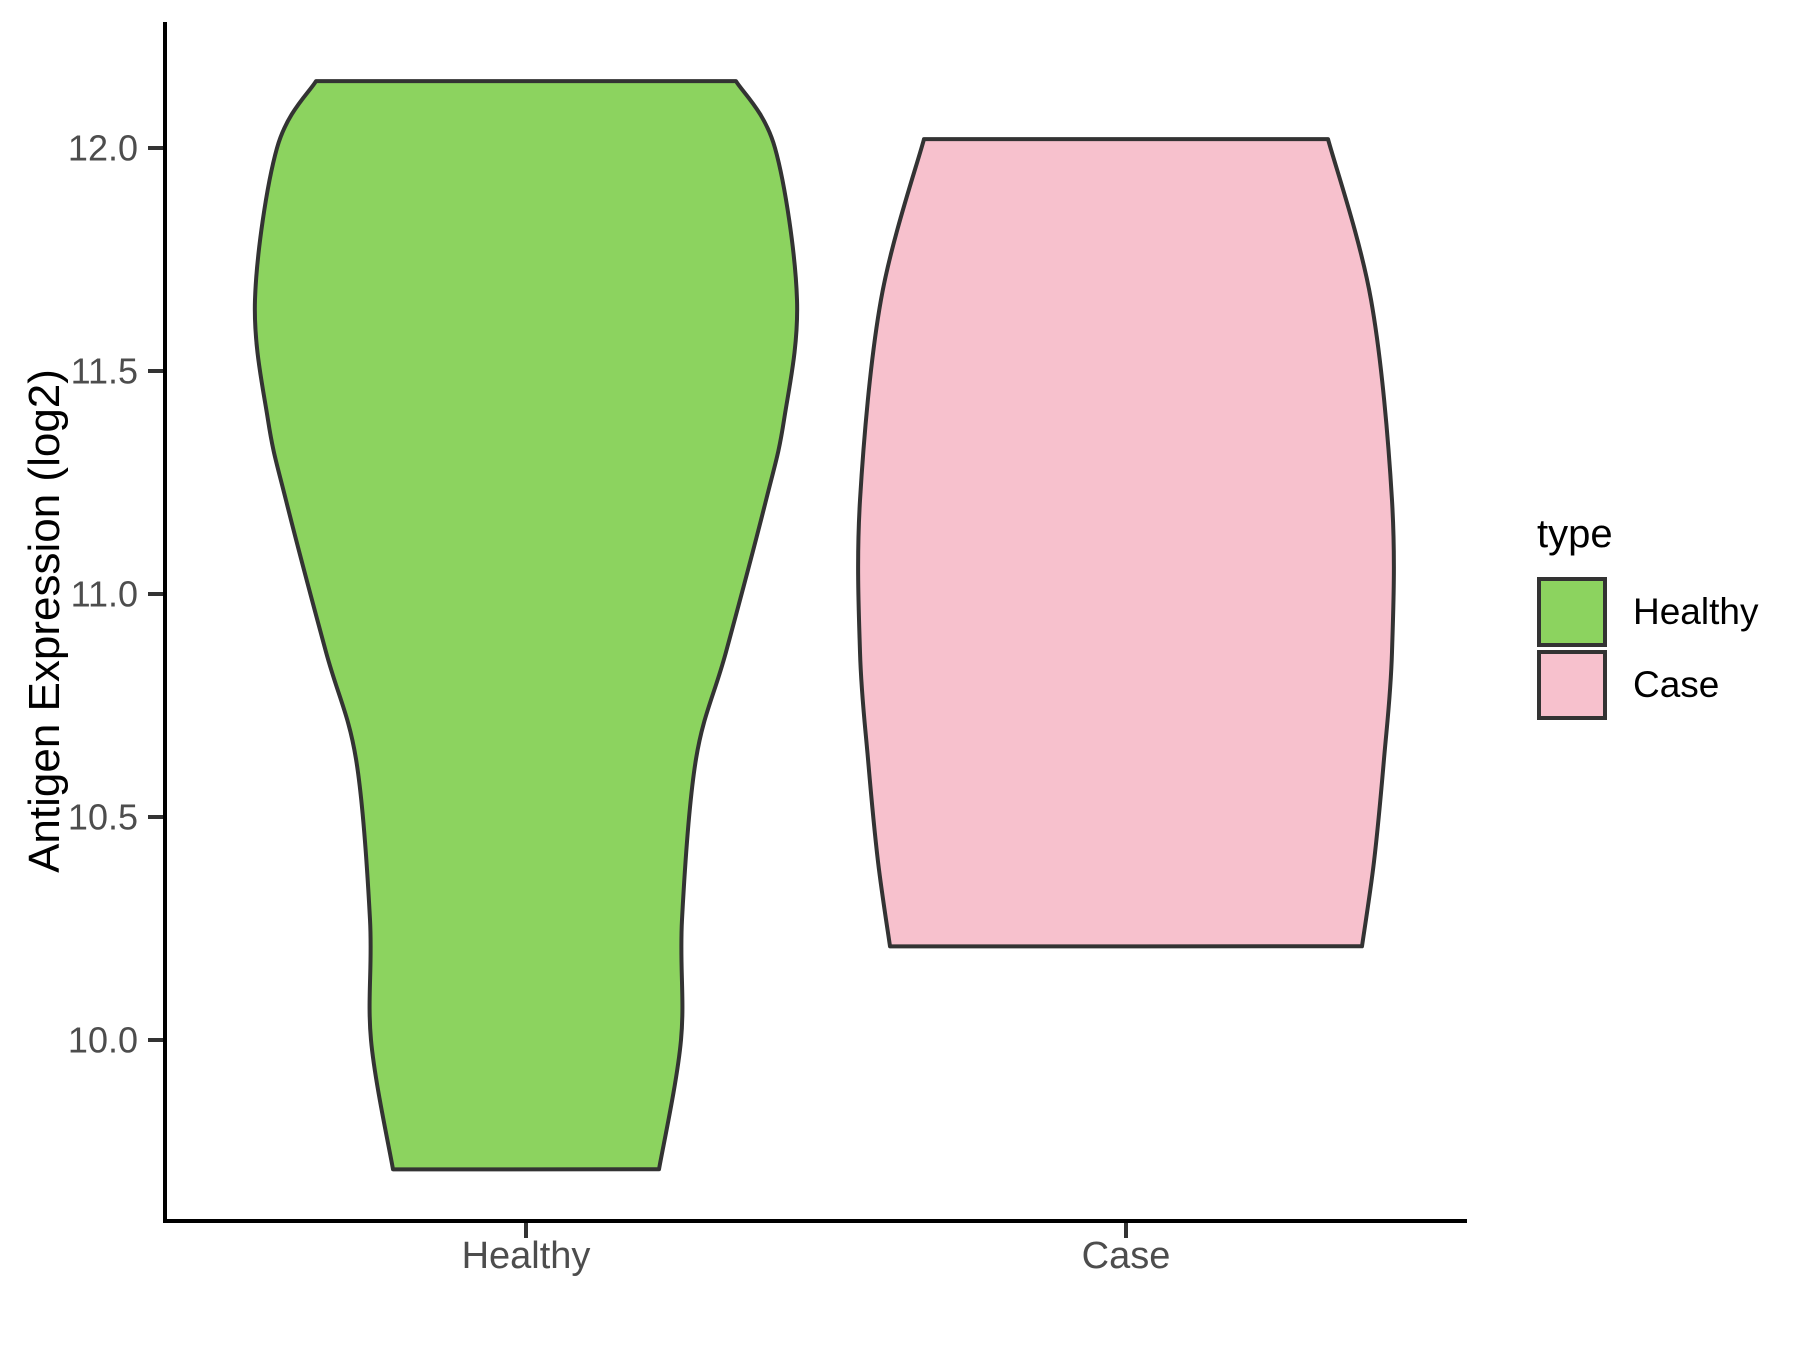 The image size is (1800, 1350). I want to click on y-tick-label: 10.0, so click(103, 1040).